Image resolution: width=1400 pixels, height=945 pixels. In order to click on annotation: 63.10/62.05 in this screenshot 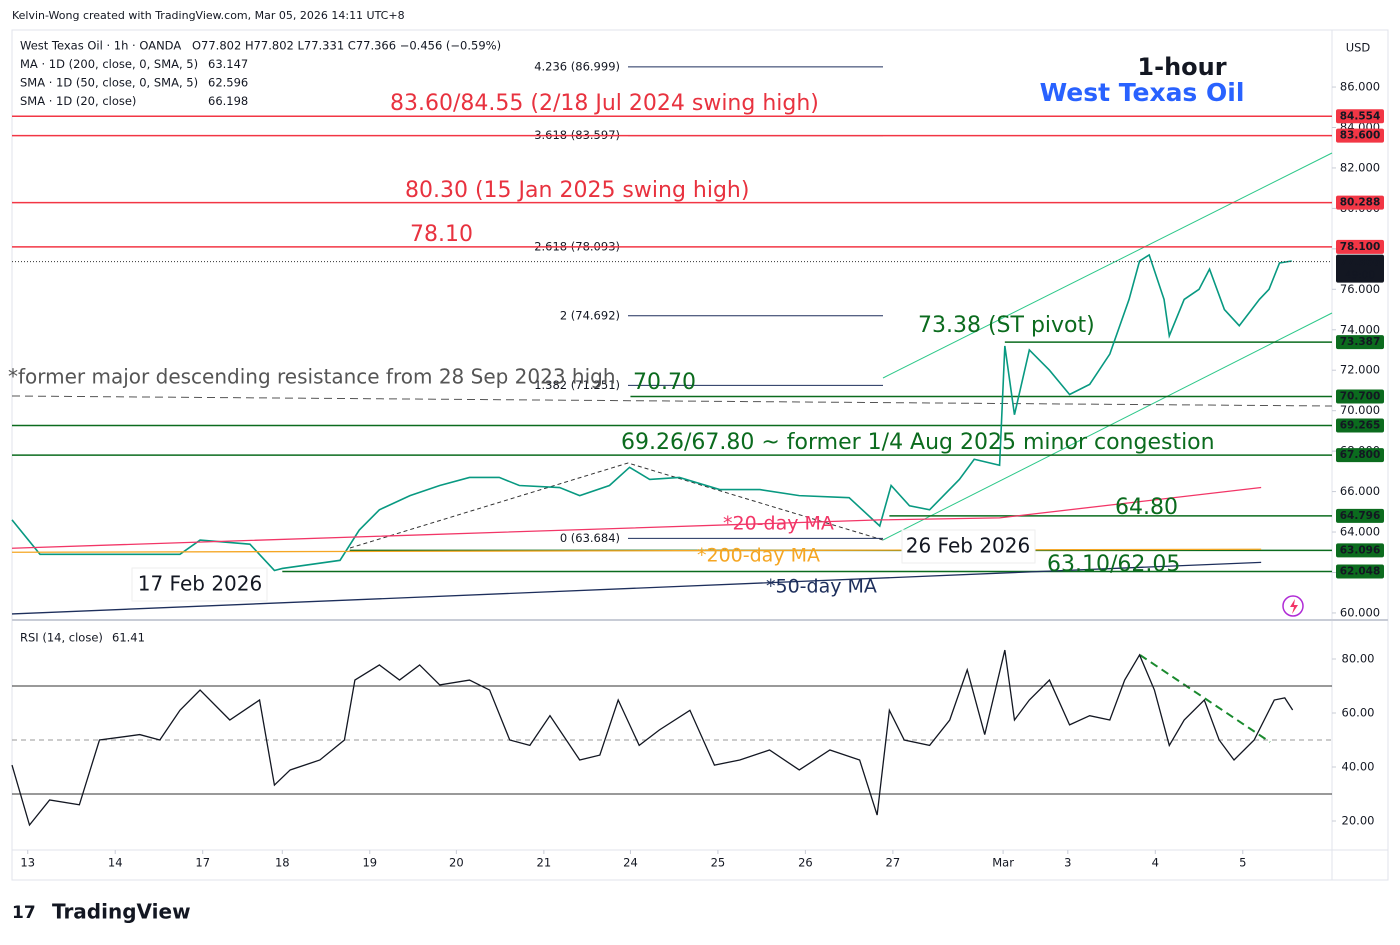, I will do `click(1113, 564)`.